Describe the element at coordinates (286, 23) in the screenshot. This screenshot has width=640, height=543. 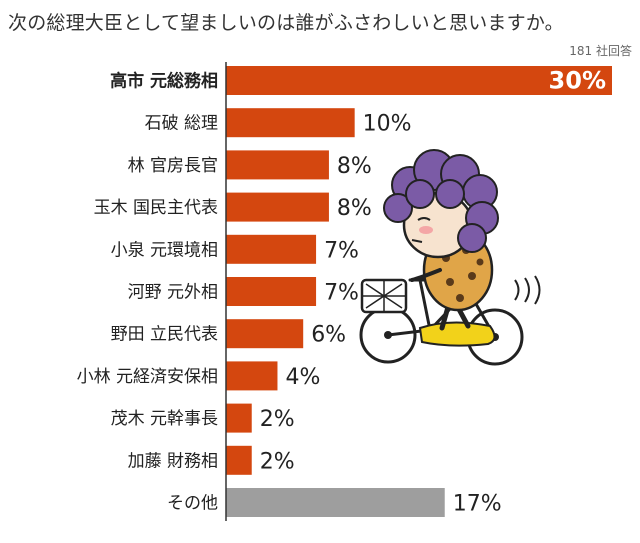
I see `chart-title: 次の総理大臣として望ましいのは誰がふさわしいと思いますか。` at that location.